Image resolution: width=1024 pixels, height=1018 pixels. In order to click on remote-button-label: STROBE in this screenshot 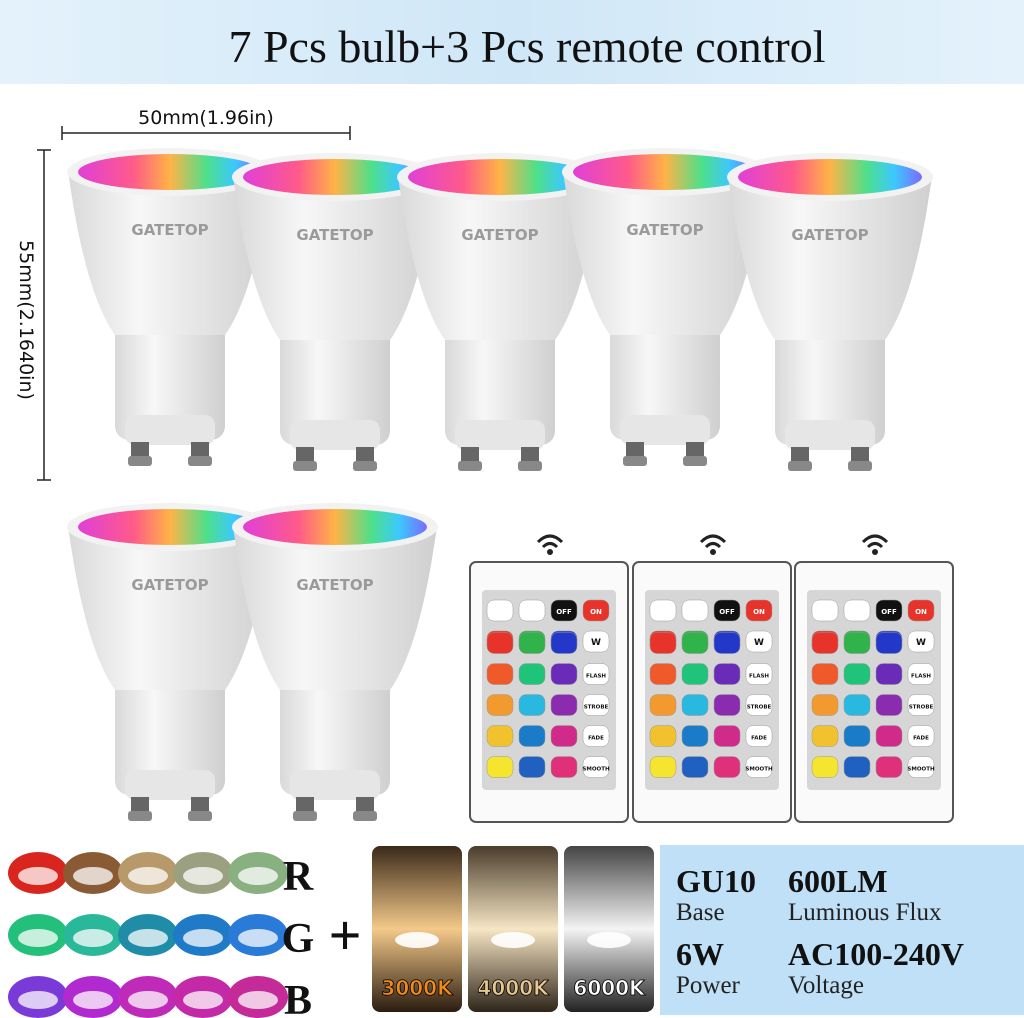, I will do `click(759, 708)`.